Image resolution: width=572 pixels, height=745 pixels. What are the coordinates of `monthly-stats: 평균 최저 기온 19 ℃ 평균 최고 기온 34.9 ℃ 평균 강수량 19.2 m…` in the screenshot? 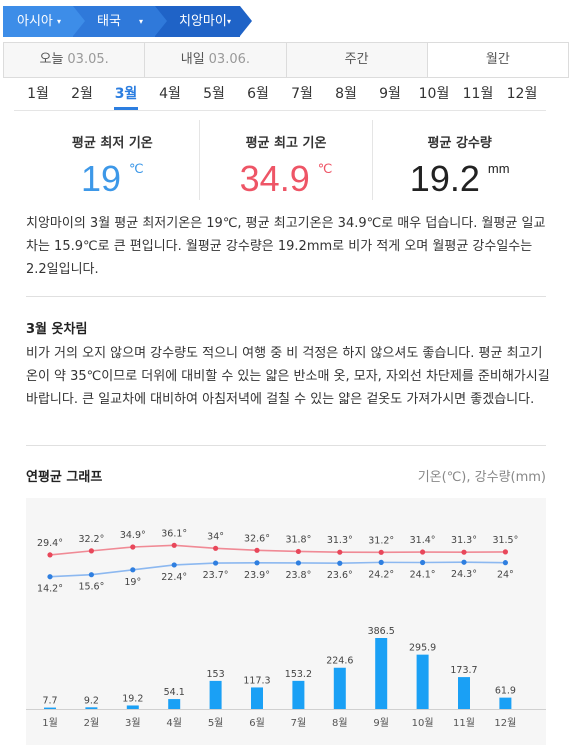 It's located at (286, 160).